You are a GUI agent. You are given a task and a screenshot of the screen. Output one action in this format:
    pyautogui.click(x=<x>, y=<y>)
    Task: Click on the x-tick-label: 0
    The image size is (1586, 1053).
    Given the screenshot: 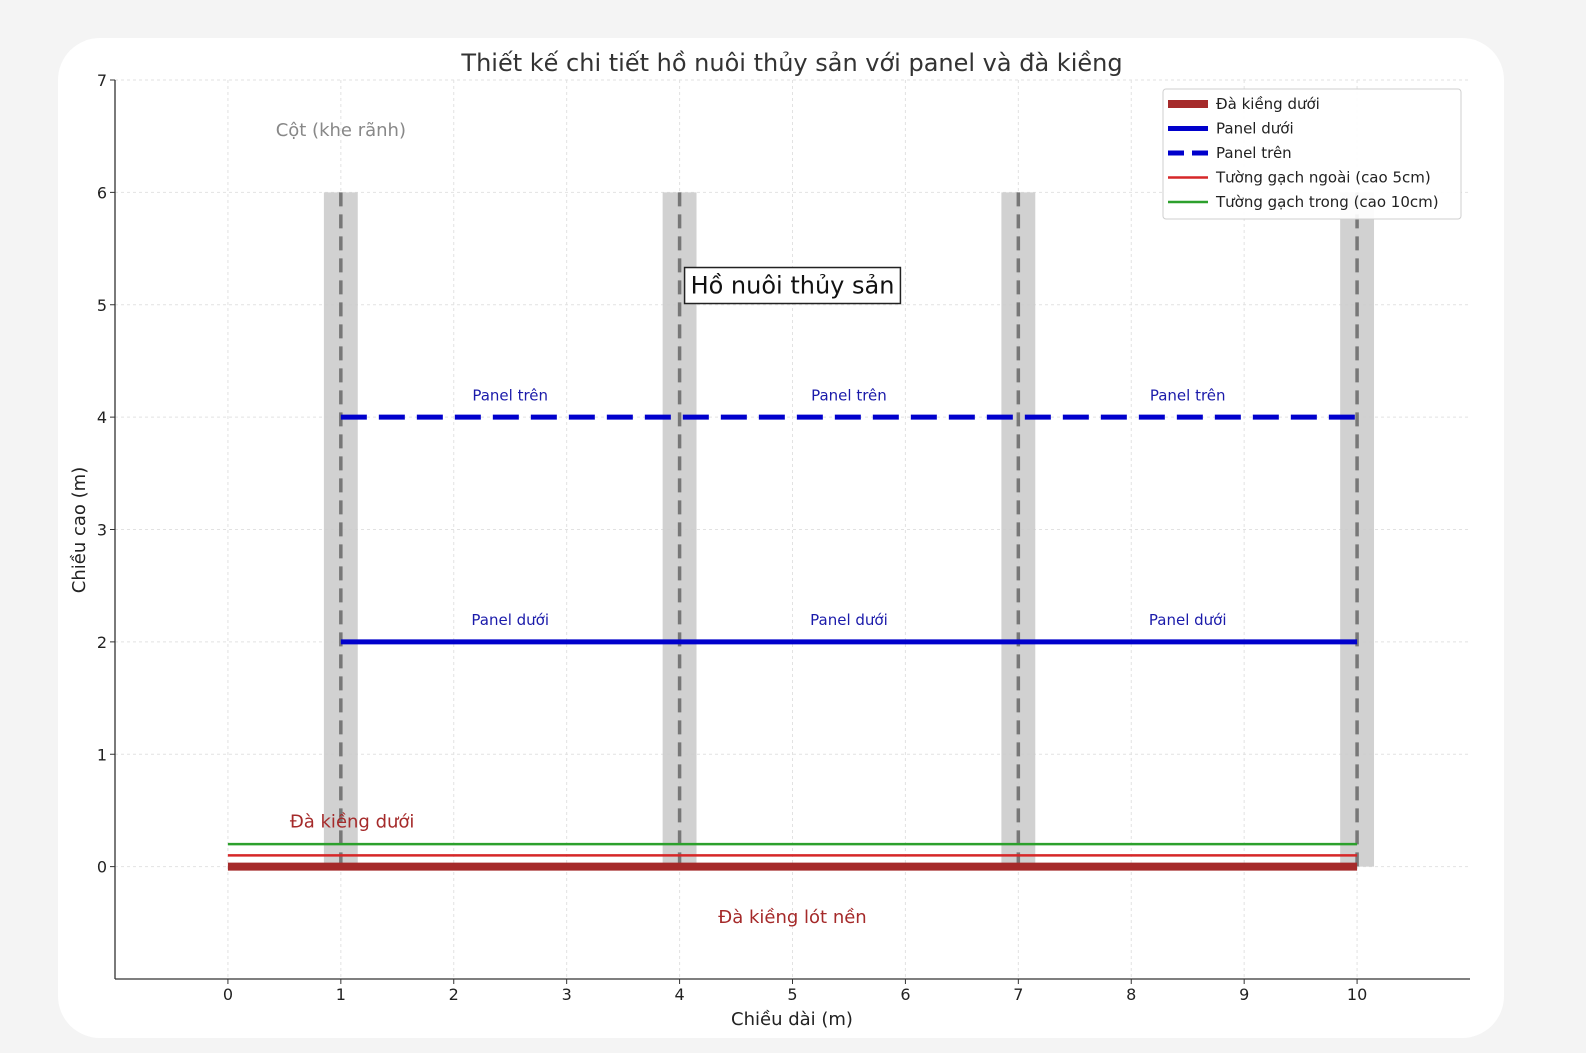 What is the action you would take?
    pyautogui.click(x=228, y=994)
    